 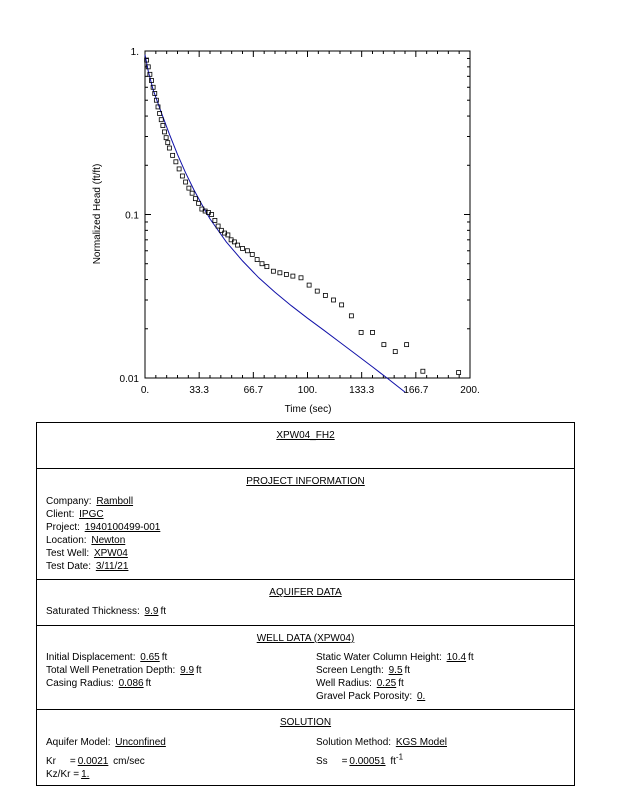 I want to click on solution-method-row: Solution Method: KGS Model, so click(x=381, y=742).